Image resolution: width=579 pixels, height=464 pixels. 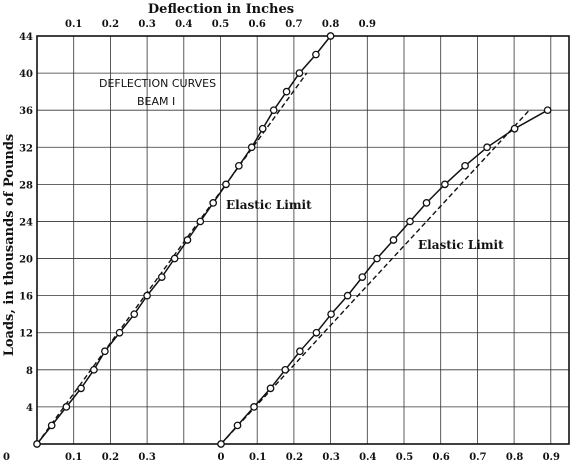 What do you see at coordinates (551, 457) in the screenshot?
I see `x-tick-label: 0.9` at bounding box center [551, 457].